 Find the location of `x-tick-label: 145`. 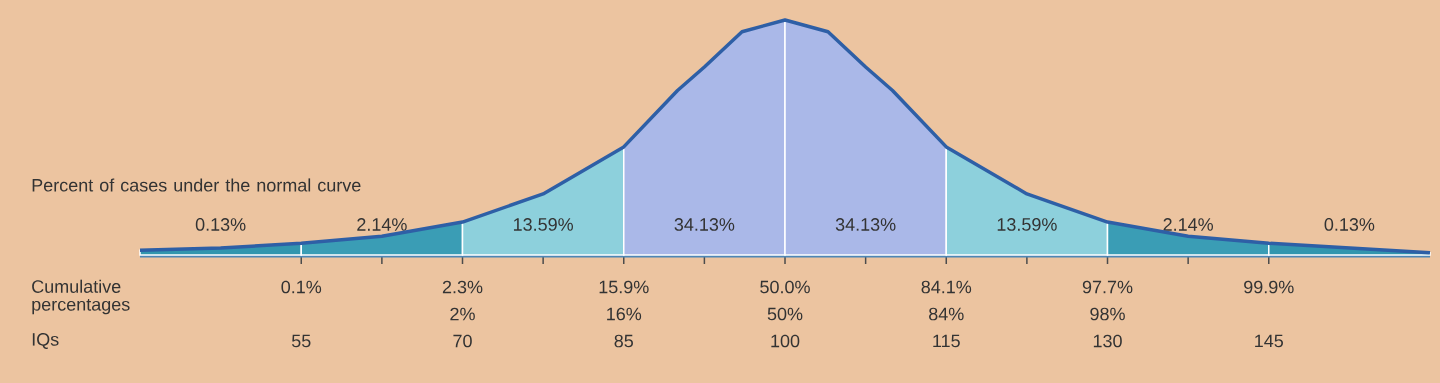

x-tick-label: 145 is located at coordinates (1269, 341).